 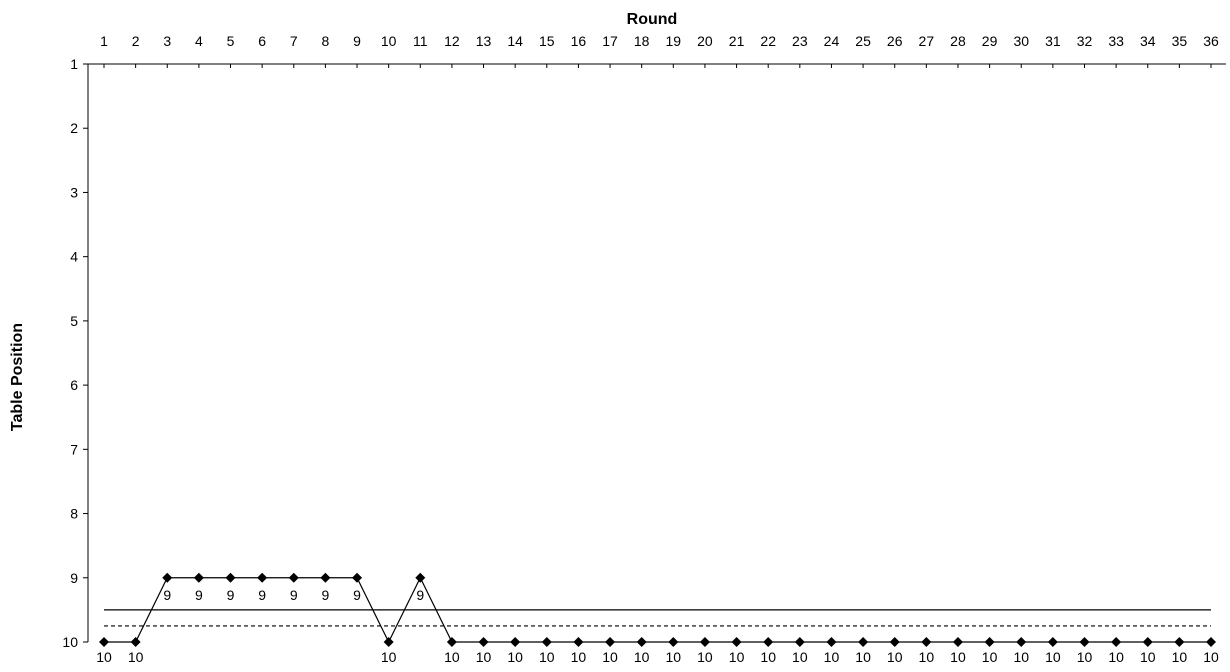 What do you see at coordinates (958, 41) in the screenshot?
I see `x-tick-label: 28` at bounding box center [958, 41].